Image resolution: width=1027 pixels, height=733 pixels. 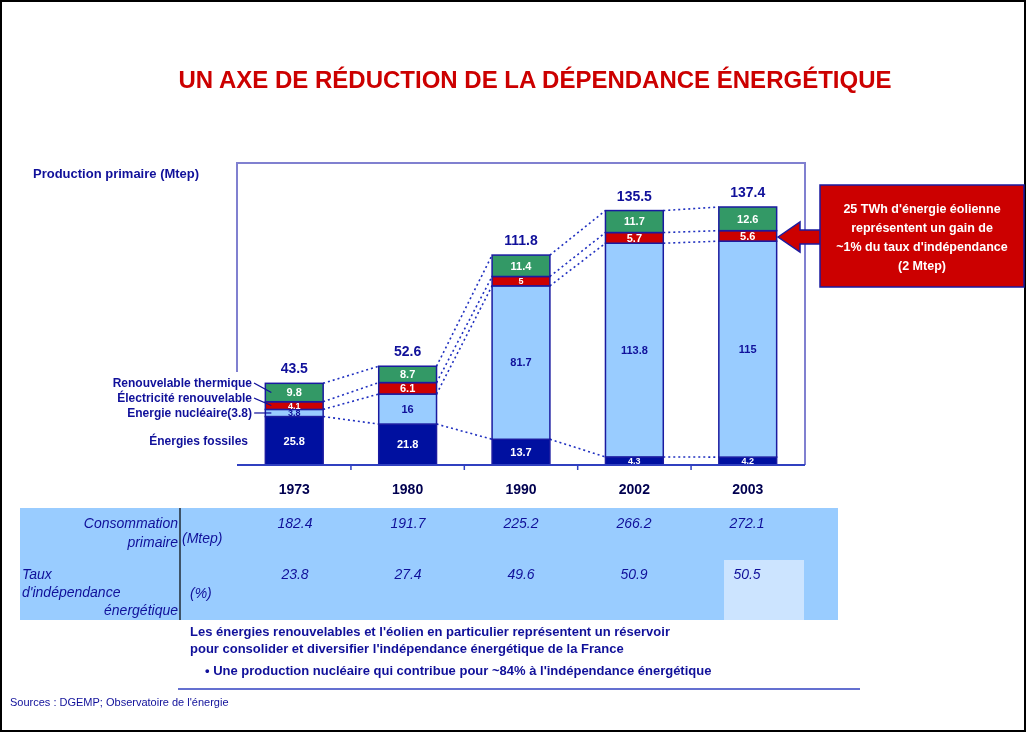 I want to click on data-label: 21.8, so click(x=407, y=444).